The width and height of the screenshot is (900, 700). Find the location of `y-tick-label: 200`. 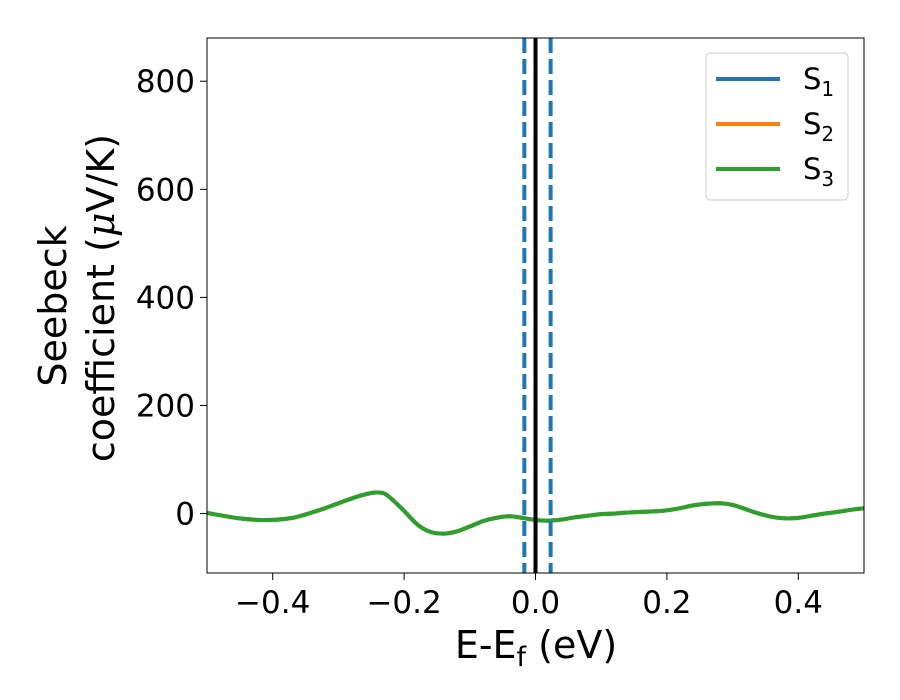

y-tick-label: 200 is located at coordinates (165, 406).